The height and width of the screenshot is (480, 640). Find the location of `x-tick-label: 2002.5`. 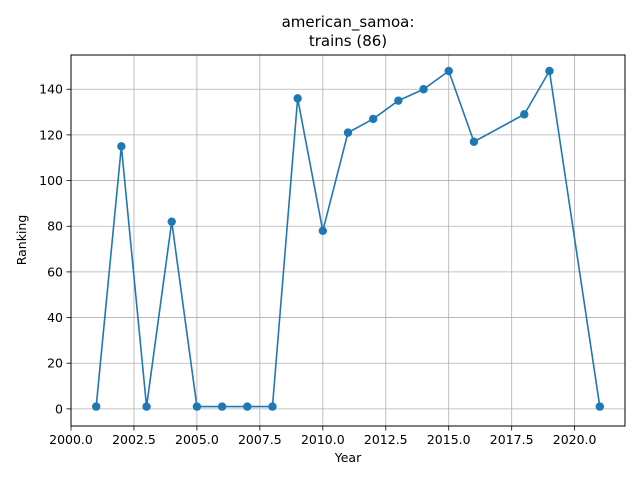

x-tick-label: 2002.5 is located at coordinates (134, 439).